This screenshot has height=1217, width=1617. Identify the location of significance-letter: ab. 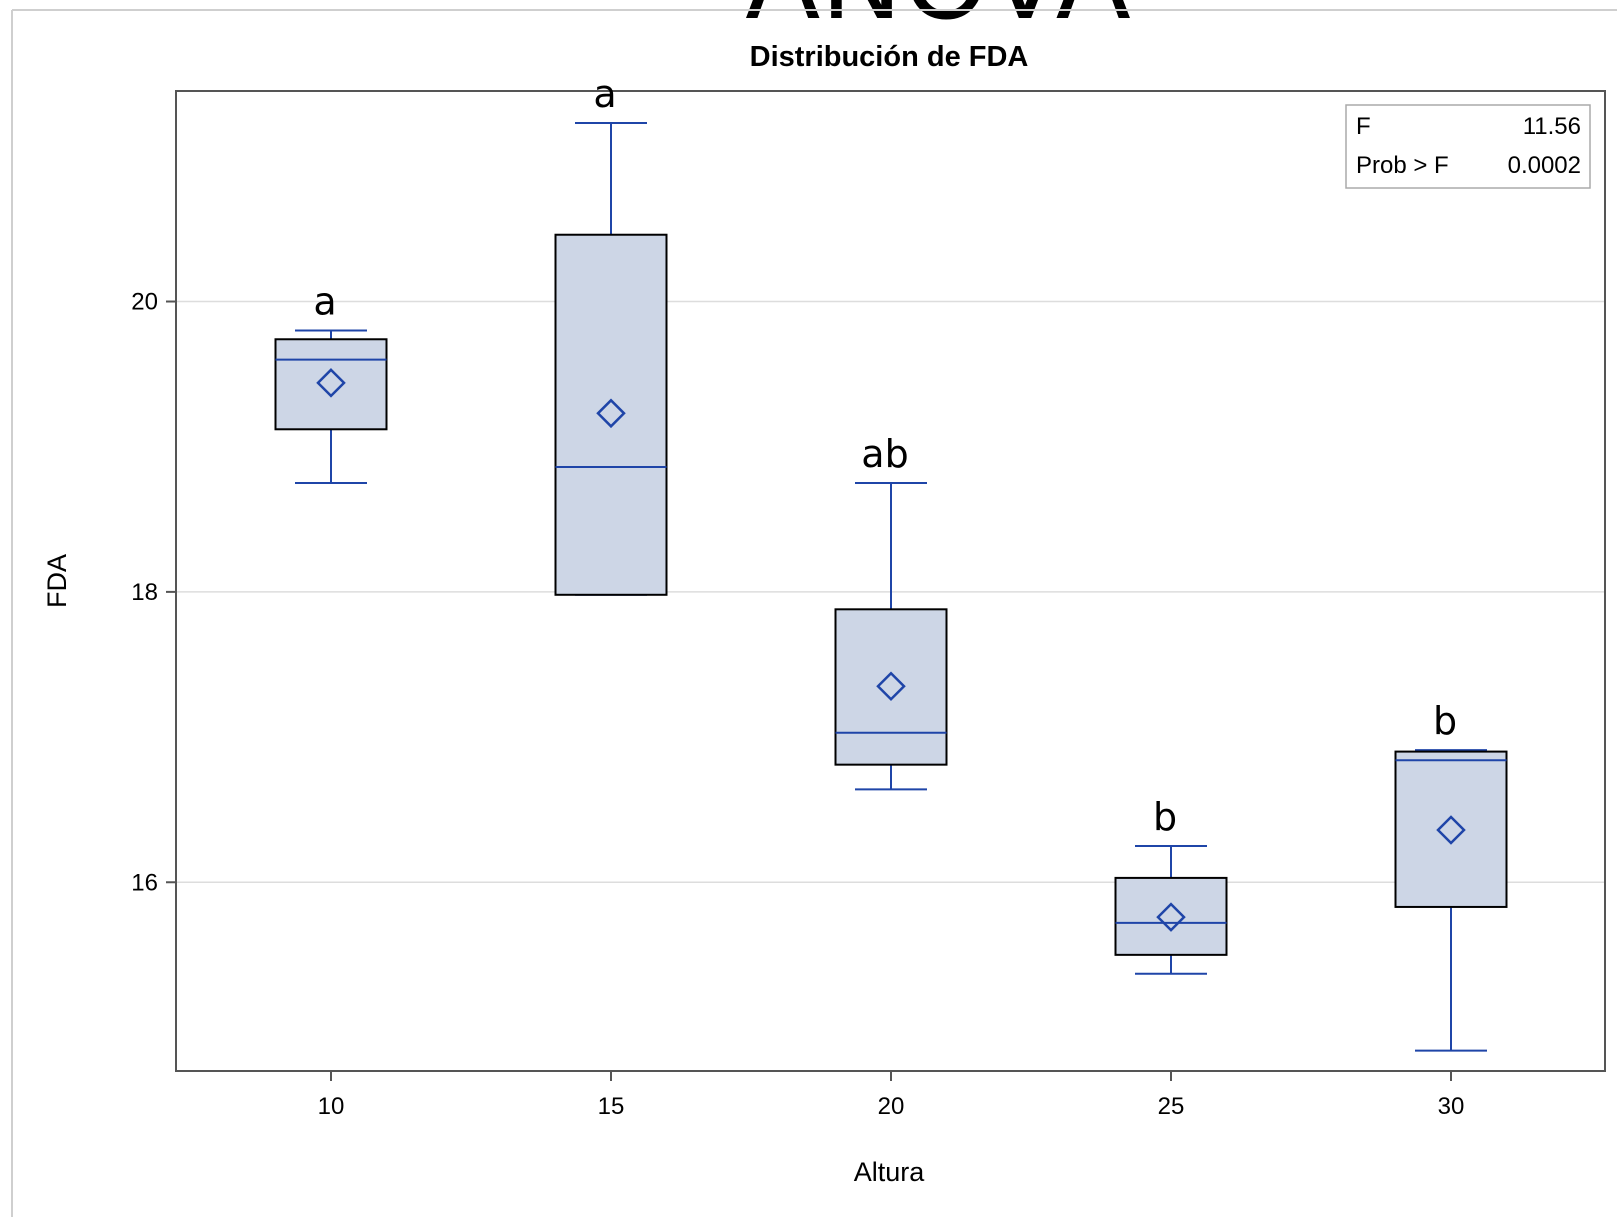
(884, 454).